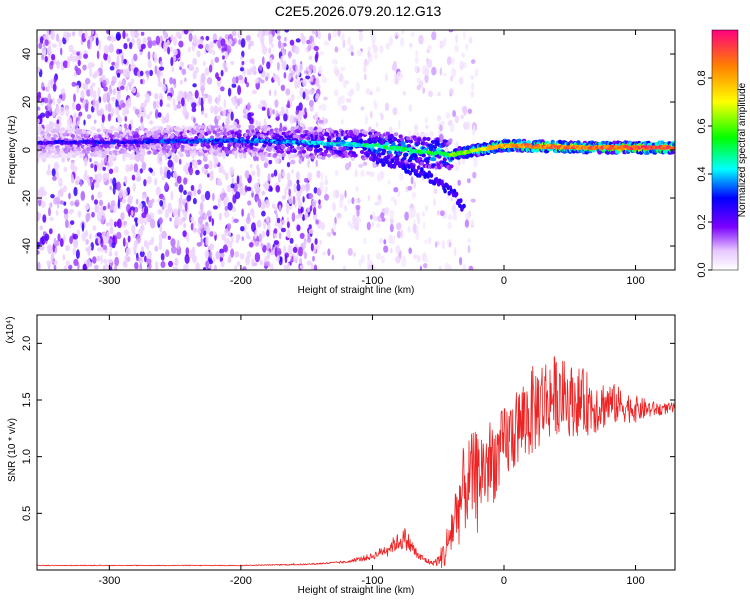 The height and width of the screenshot is (600, 750). What do you see at coordinates (742, 149) in the screenshot?
I see `colorbar-label: Normalized spectral amplitude` at bounding box center [742, 149].